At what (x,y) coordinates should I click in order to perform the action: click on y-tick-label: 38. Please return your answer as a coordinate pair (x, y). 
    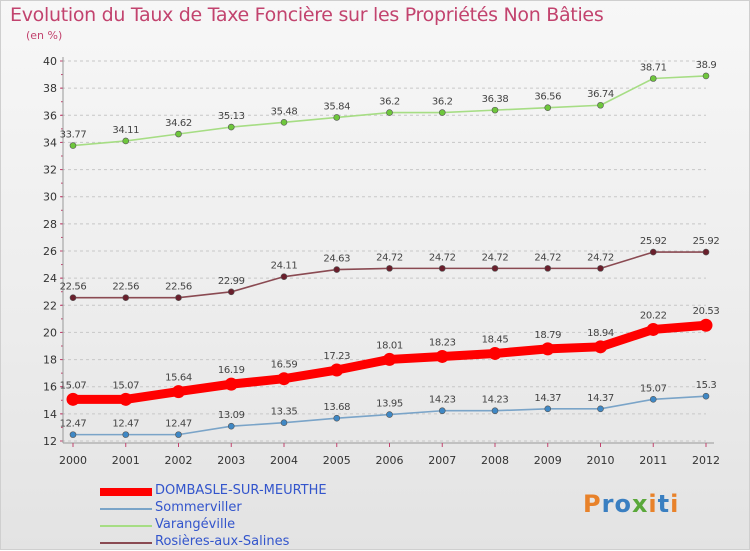
    Looking at the image, I should click on (50, 88).